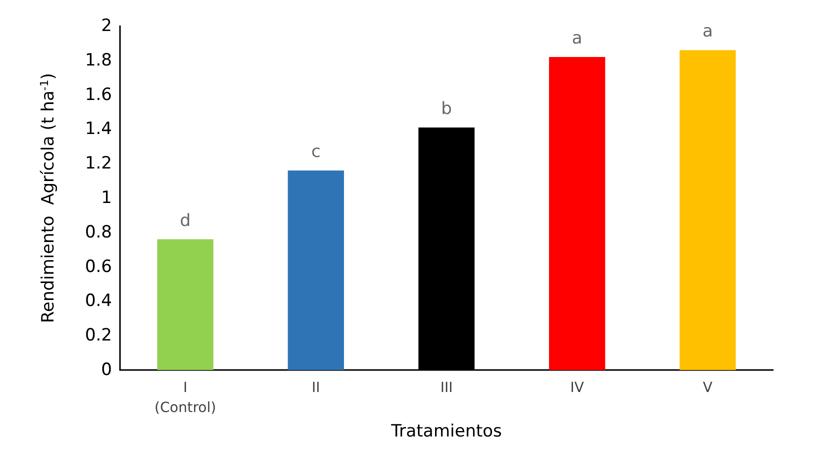  I want to click on y-tick-label: 1.8, so click(98, 60).